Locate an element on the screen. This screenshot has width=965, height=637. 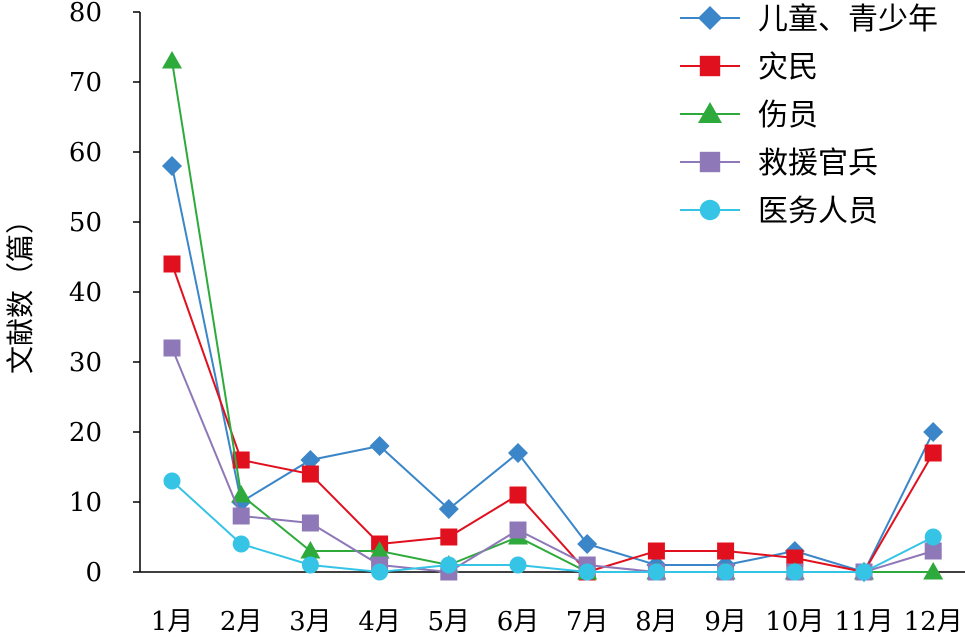
series-line is located at coordinates (552, 527).